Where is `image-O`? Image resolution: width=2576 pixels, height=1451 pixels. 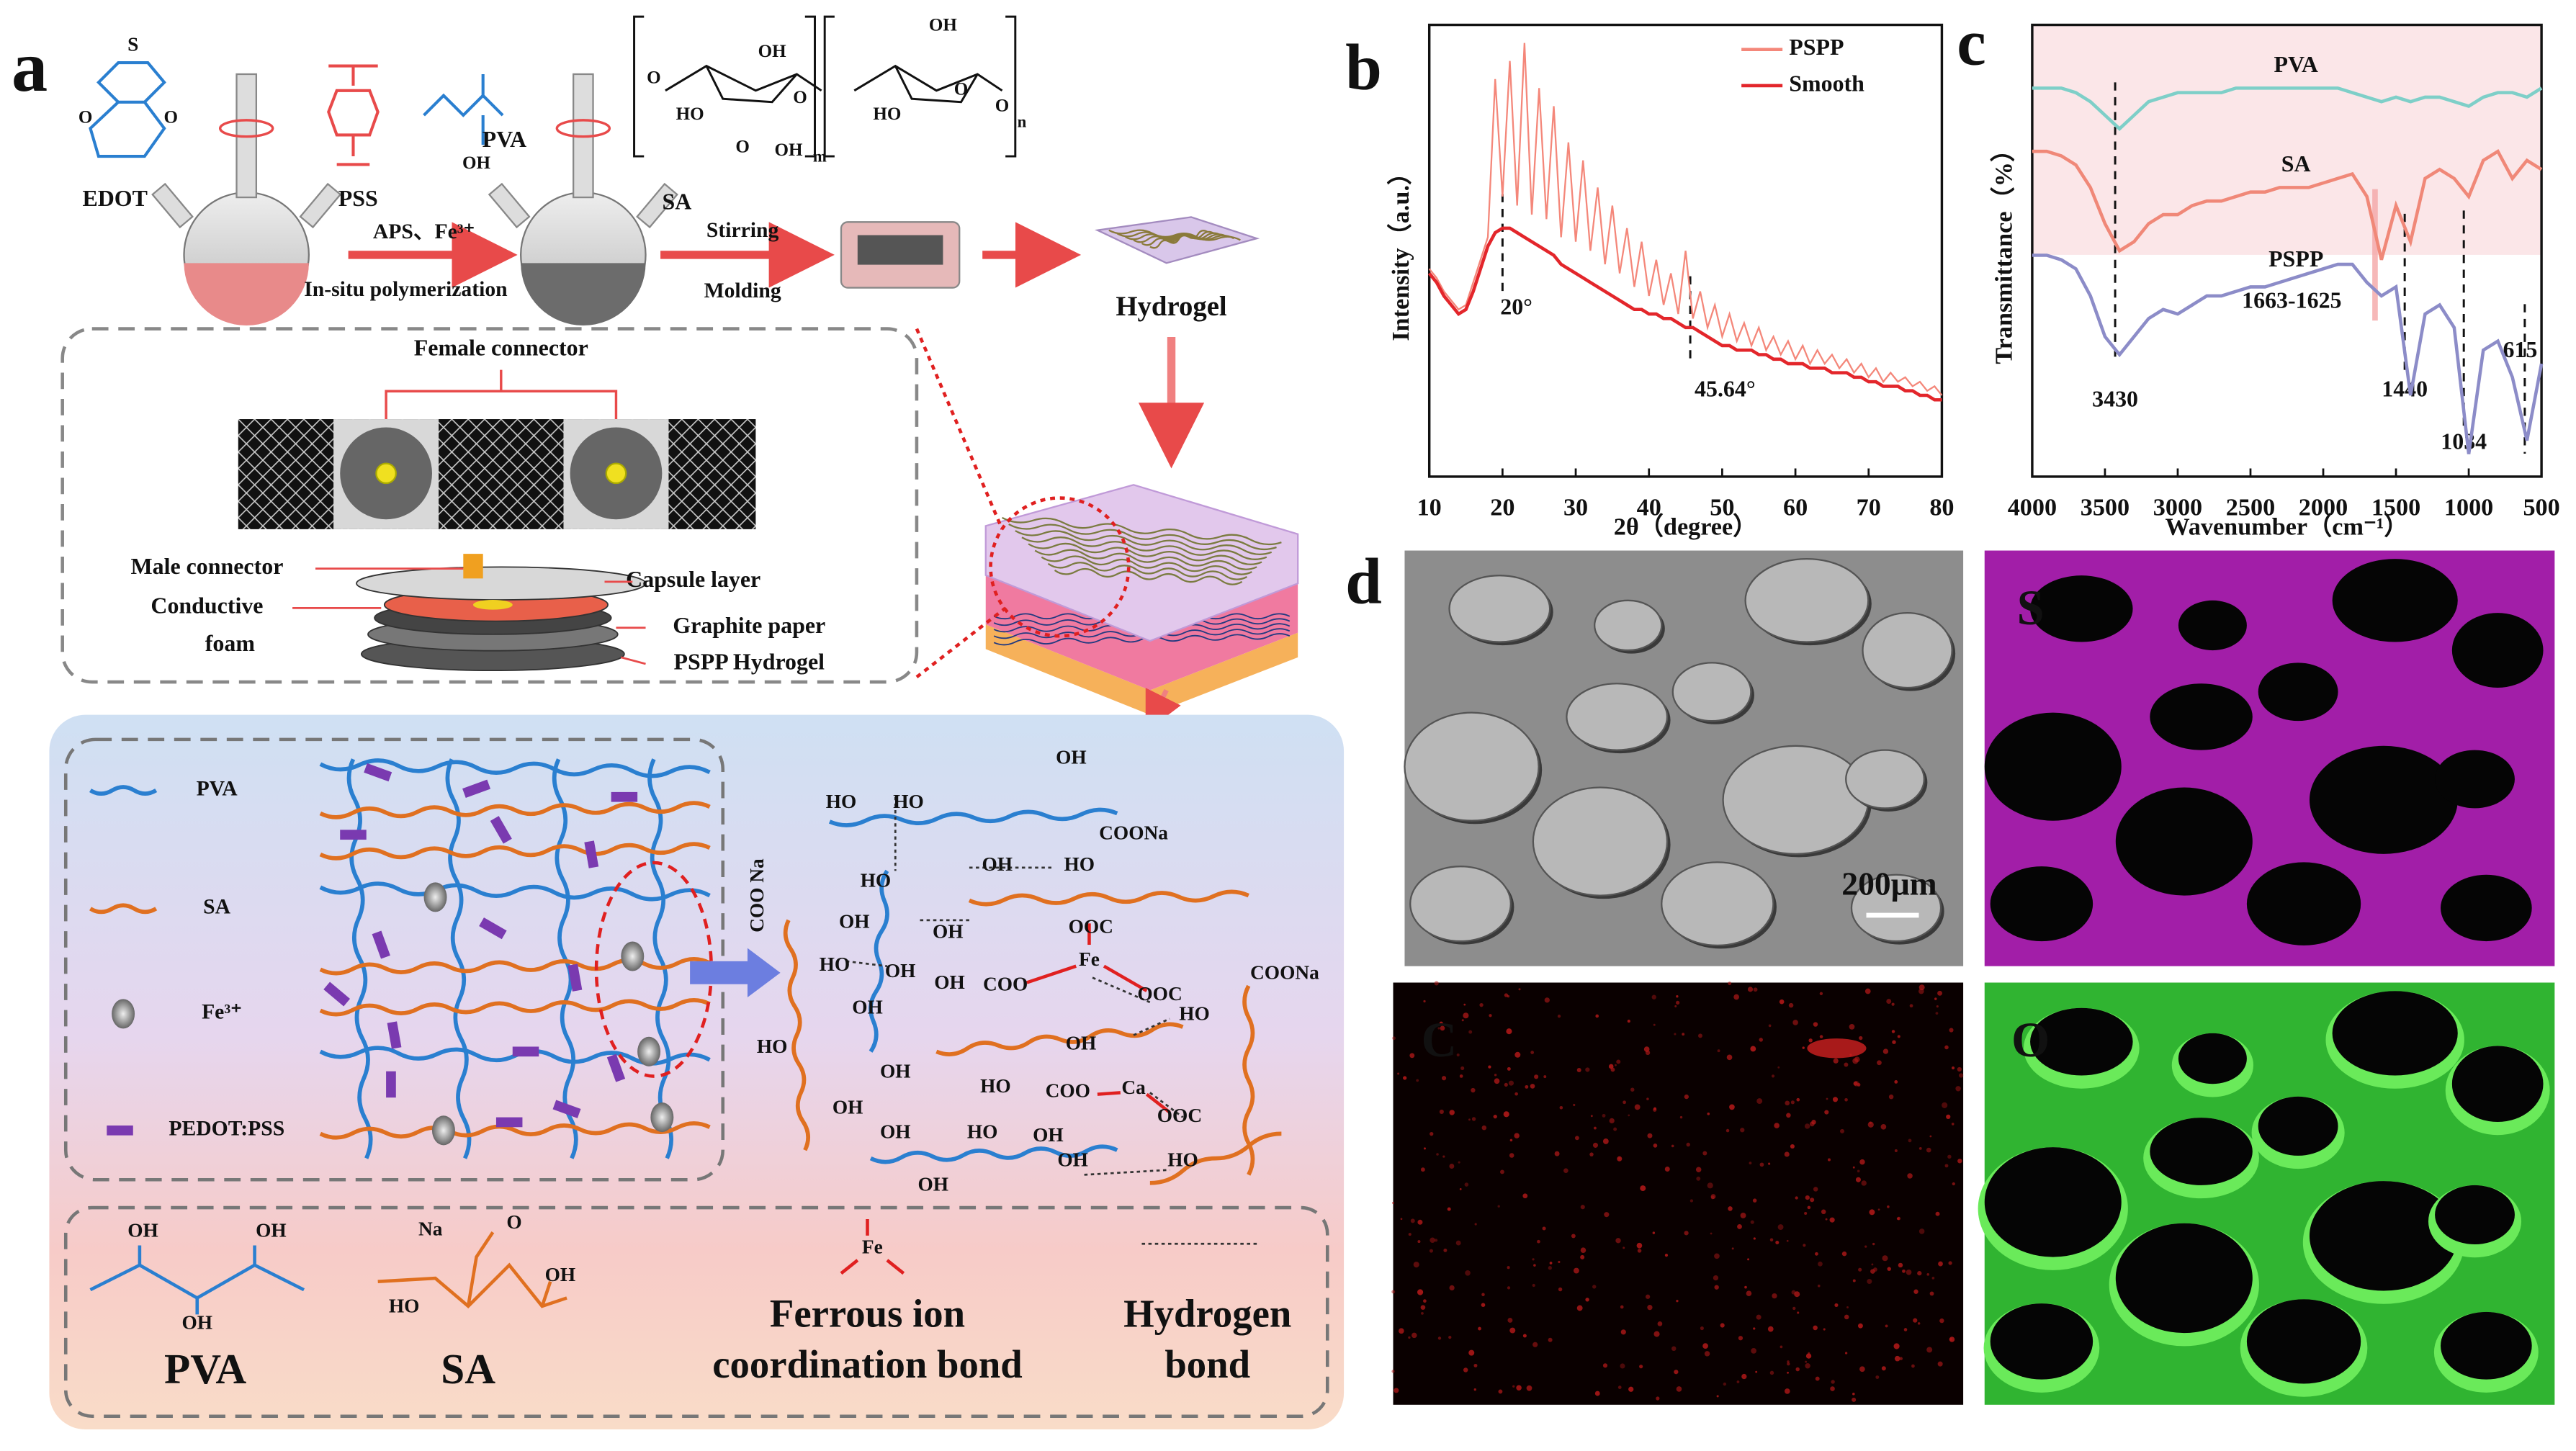
image-O is located at coordinates (2266, 1194).